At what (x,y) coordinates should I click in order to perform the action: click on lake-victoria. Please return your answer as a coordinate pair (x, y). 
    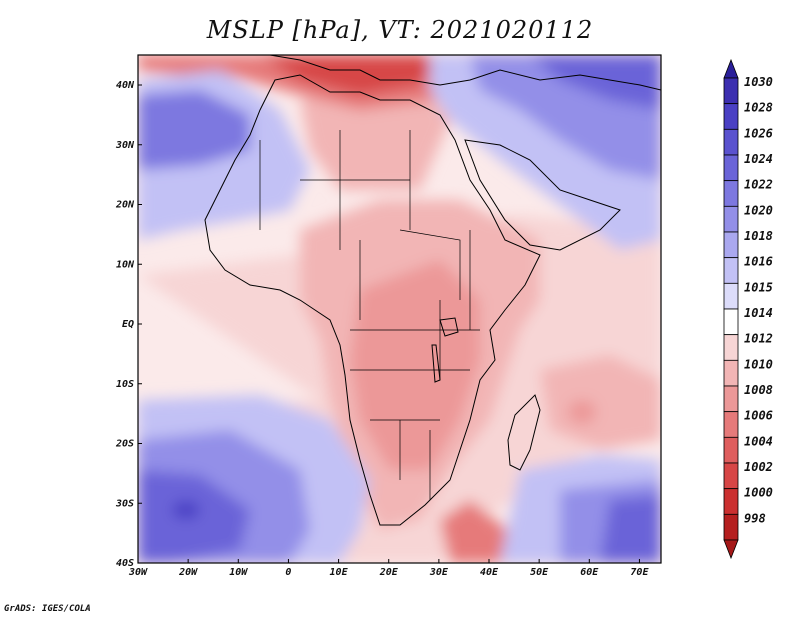
    Looking at the image, I should click on (449, 327).